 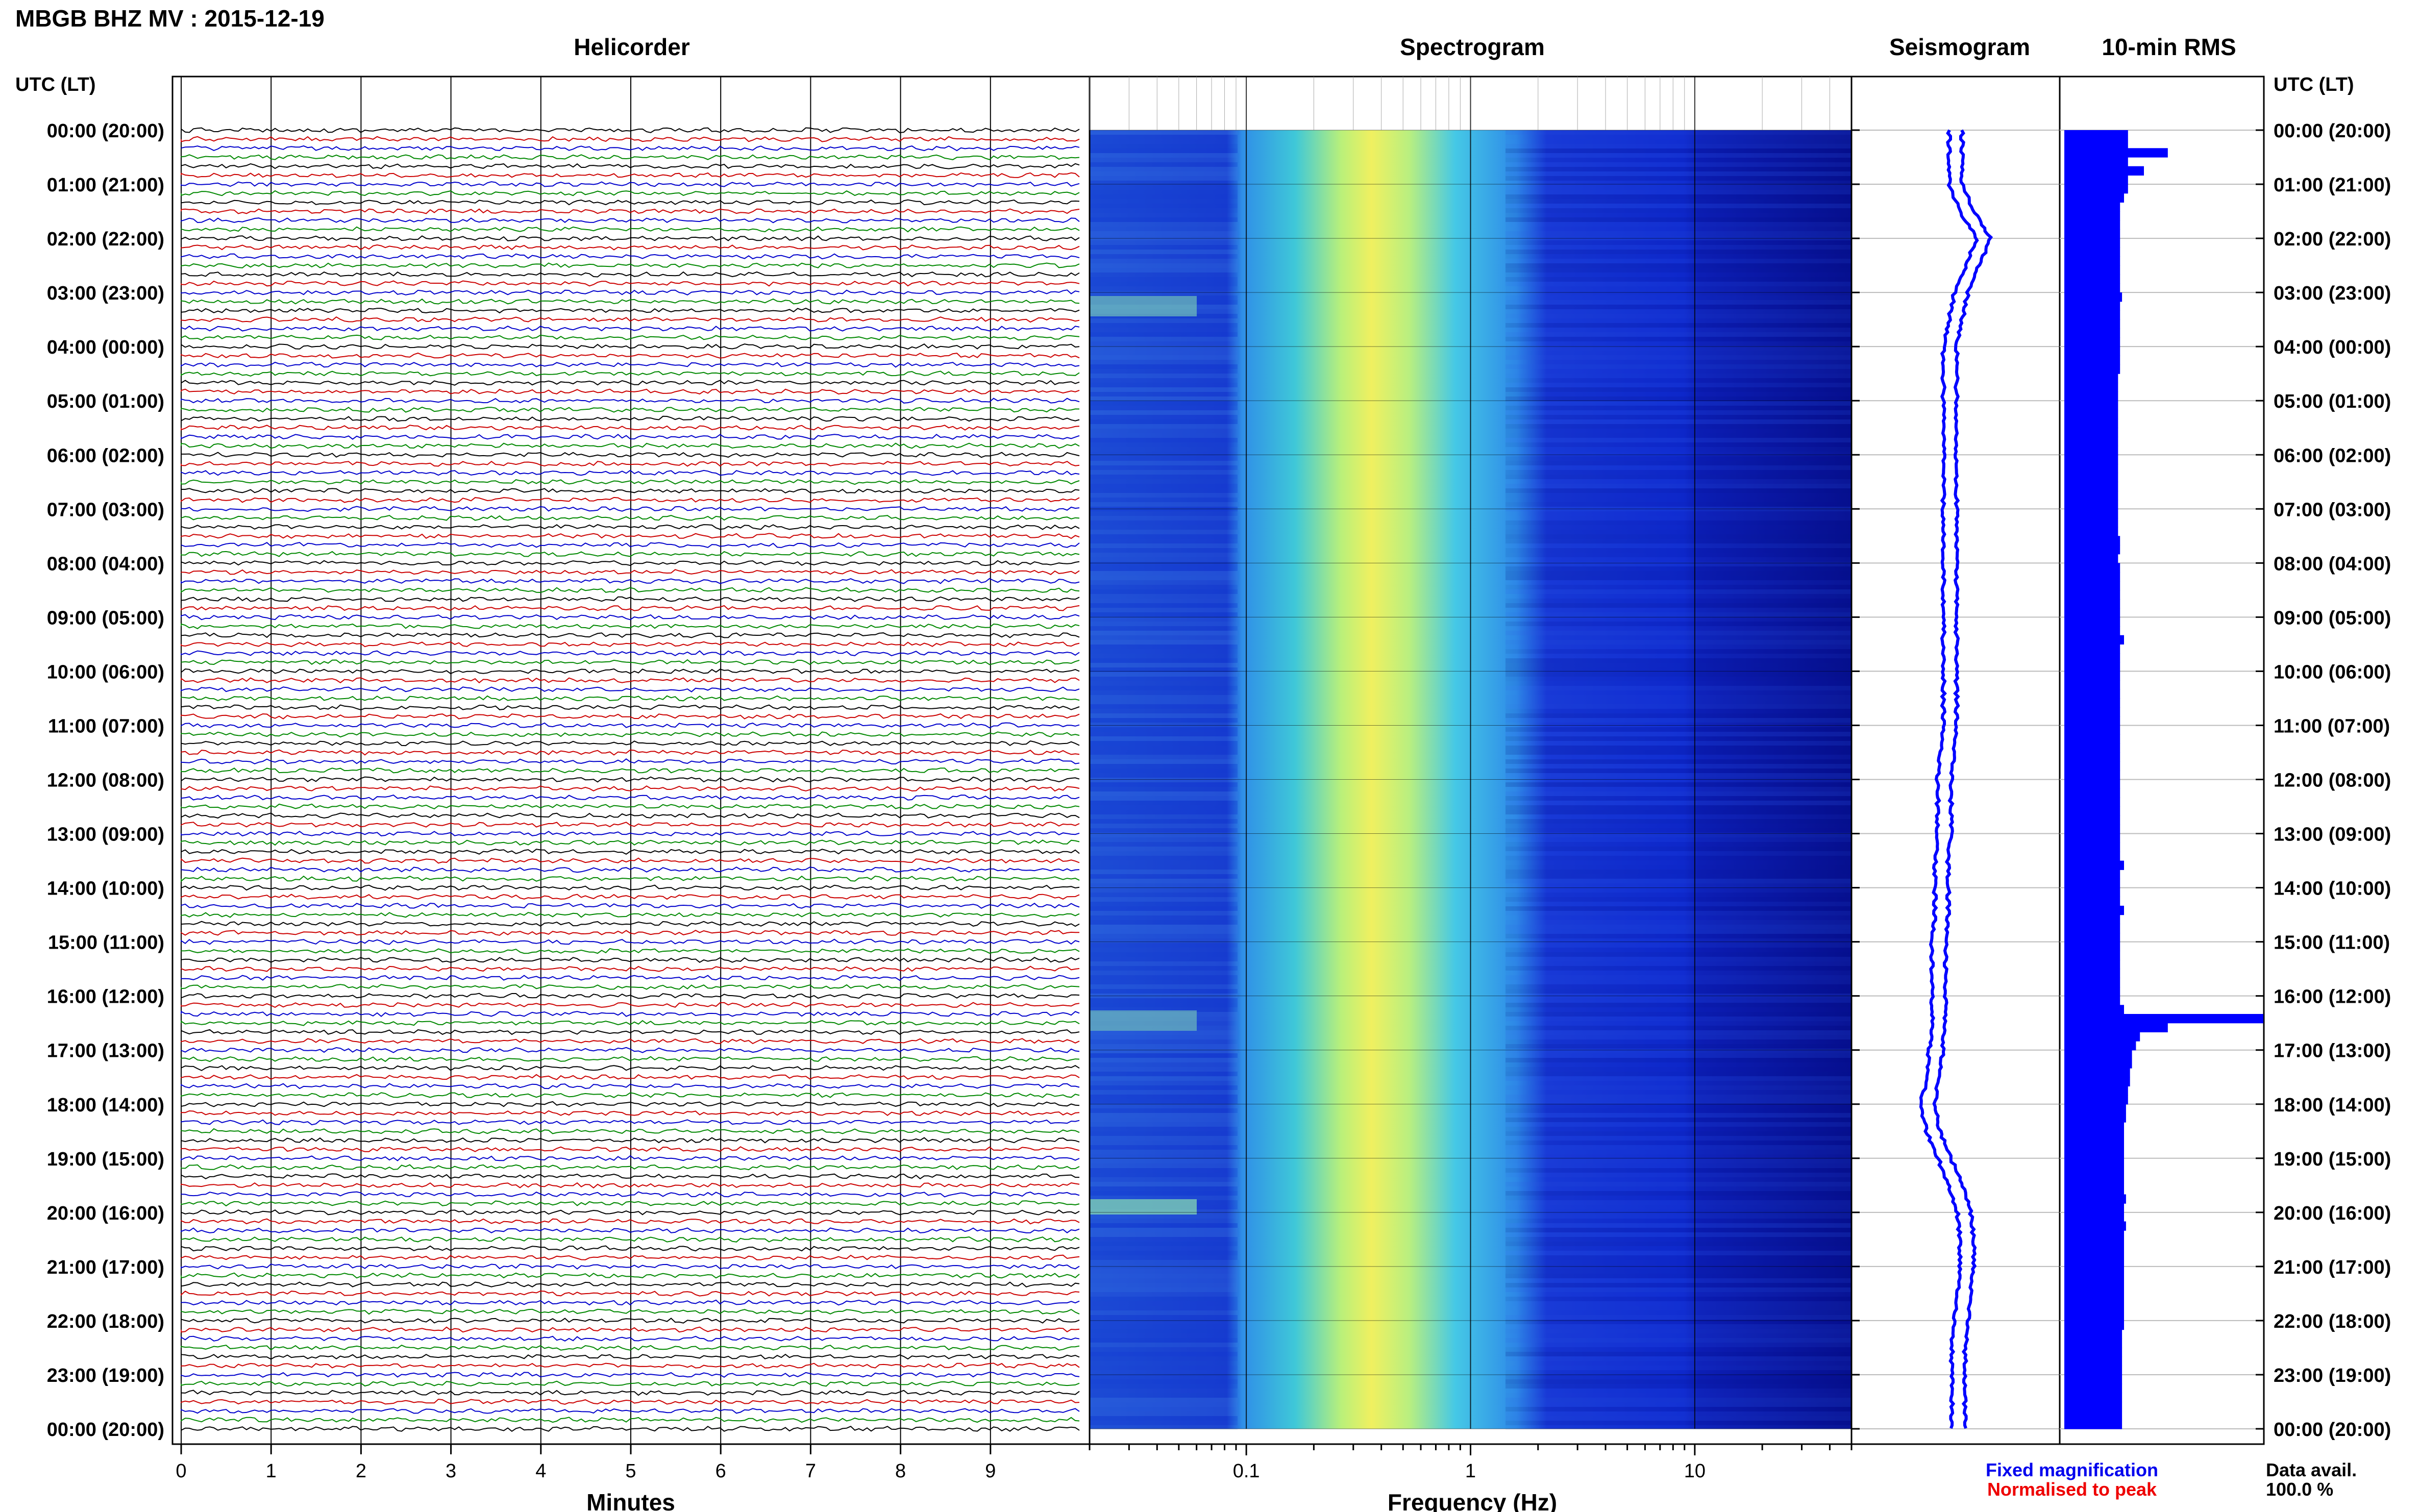 I want to click on helicorder-tick-label-3: 3, so click(x=451, y=1471).